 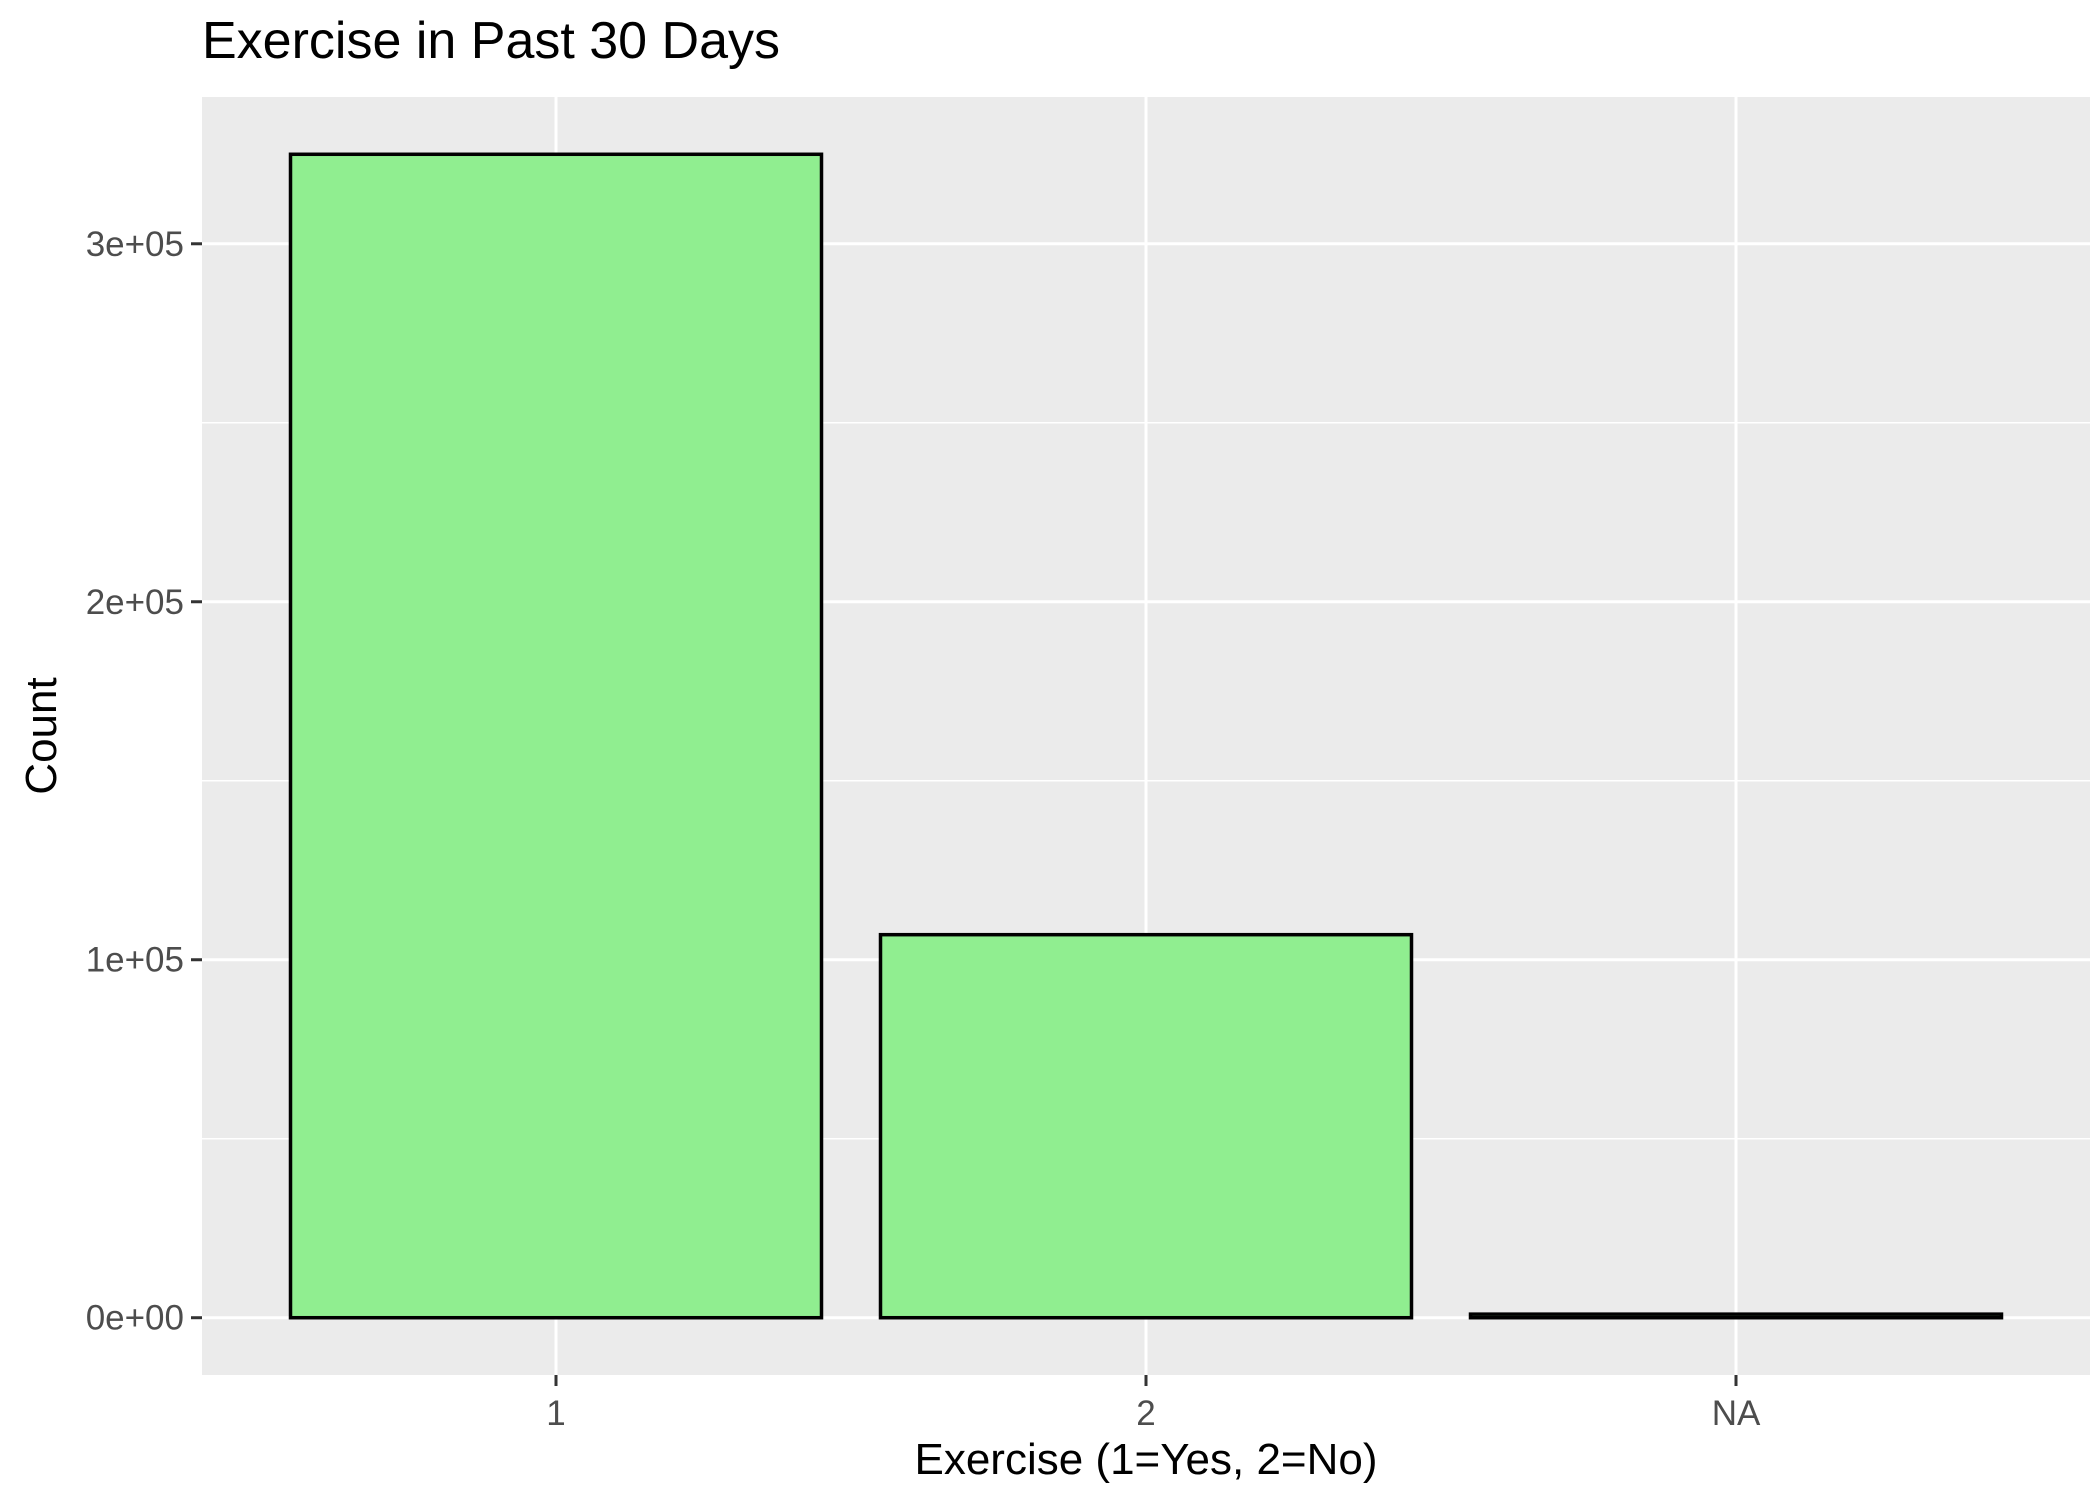 What do you see at coordinates (135, 602) in the screenshot?
I see `y-tick-label: 2e+05` at bounding box center [135, 602].